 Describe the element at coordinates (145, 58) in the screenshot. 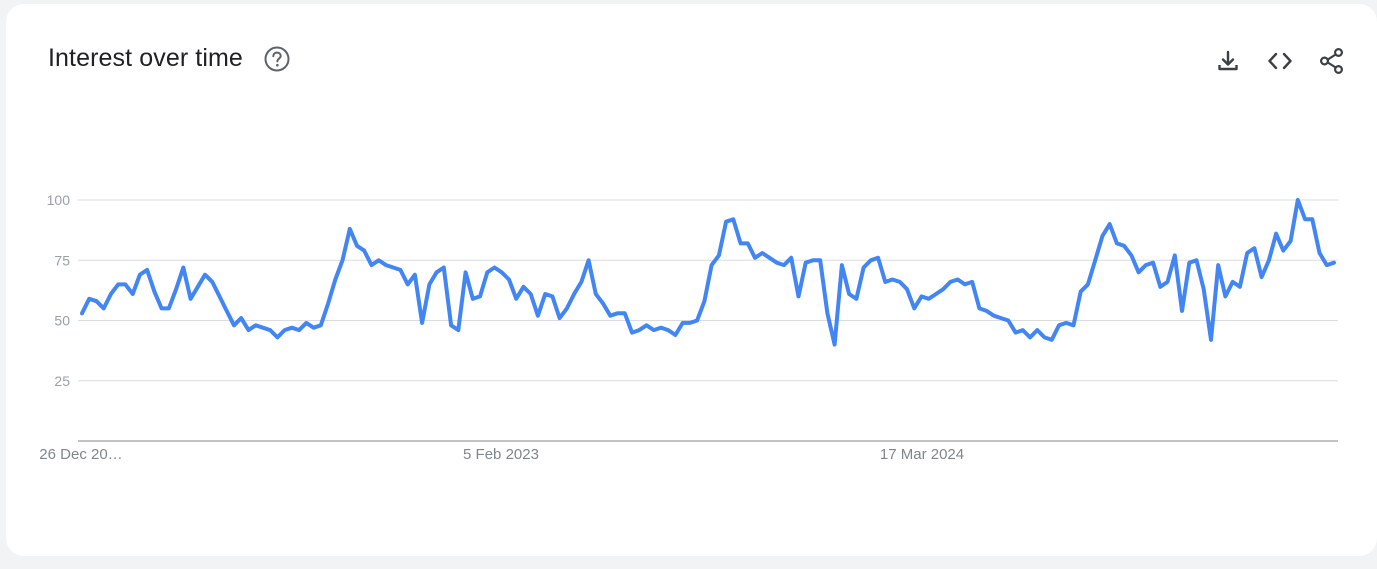

I see `chart-title: Interest over time` at that location.